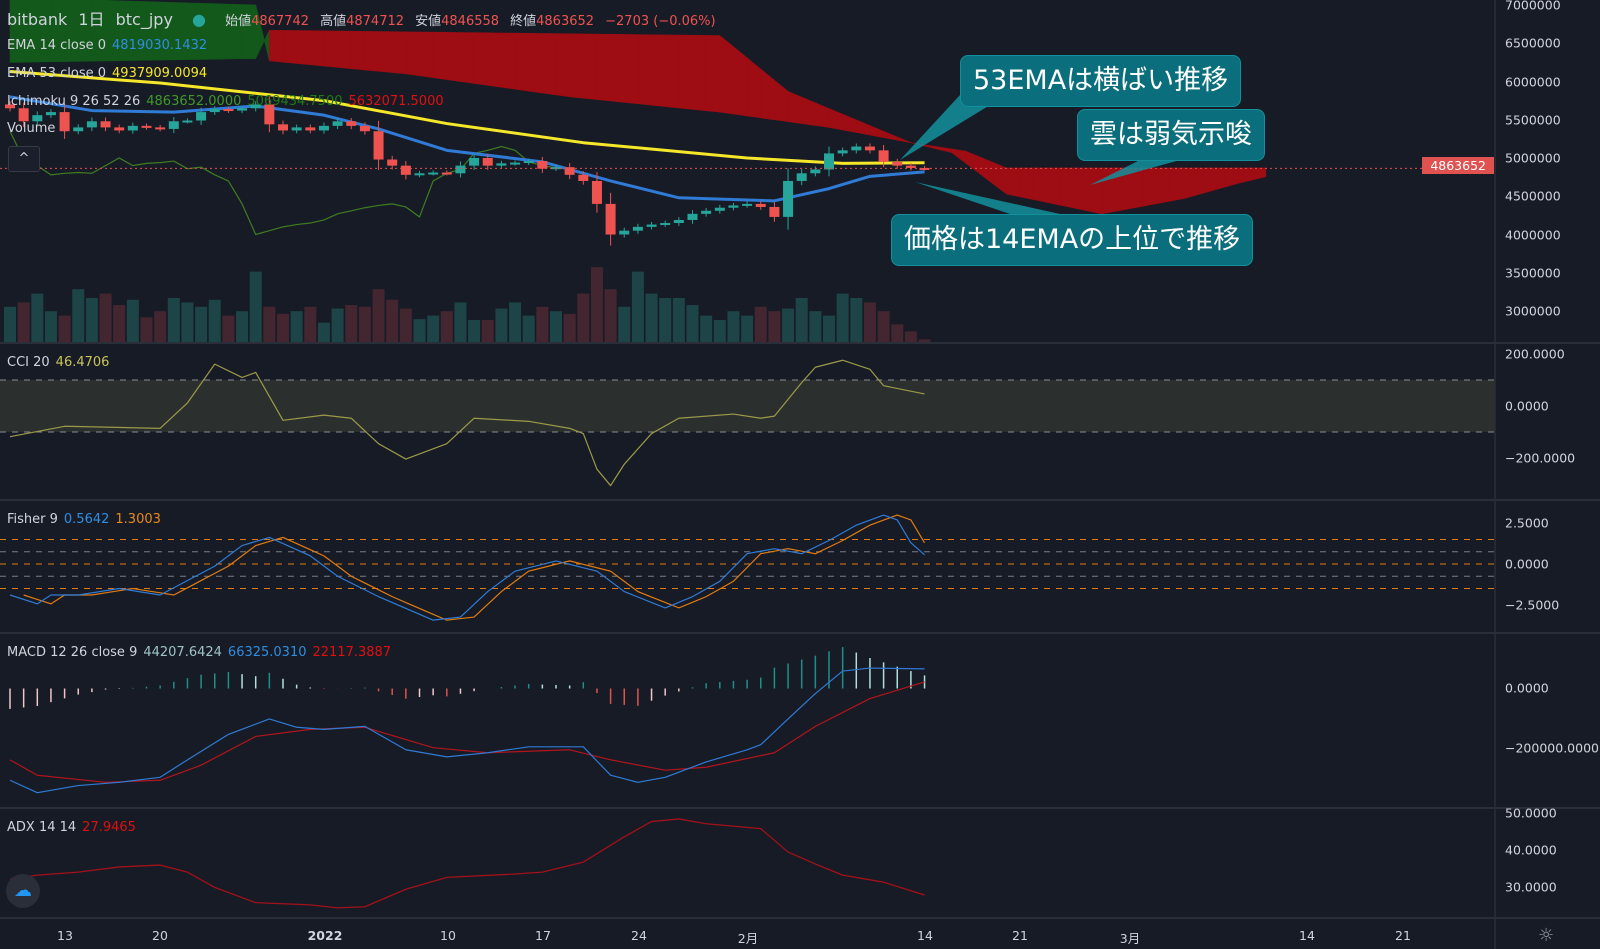 The image size is (1600, 949). I want to click on annotation-price: 価格は14EMAの上位で推移, so click(1072, 240).